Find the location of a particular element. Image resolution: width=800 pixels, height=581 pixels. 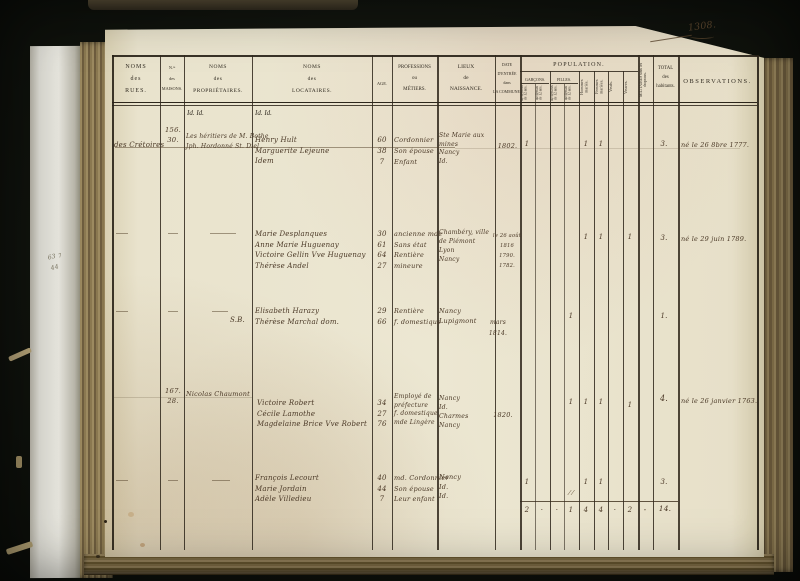

page-stack-right is located at coordinates (776, 315).